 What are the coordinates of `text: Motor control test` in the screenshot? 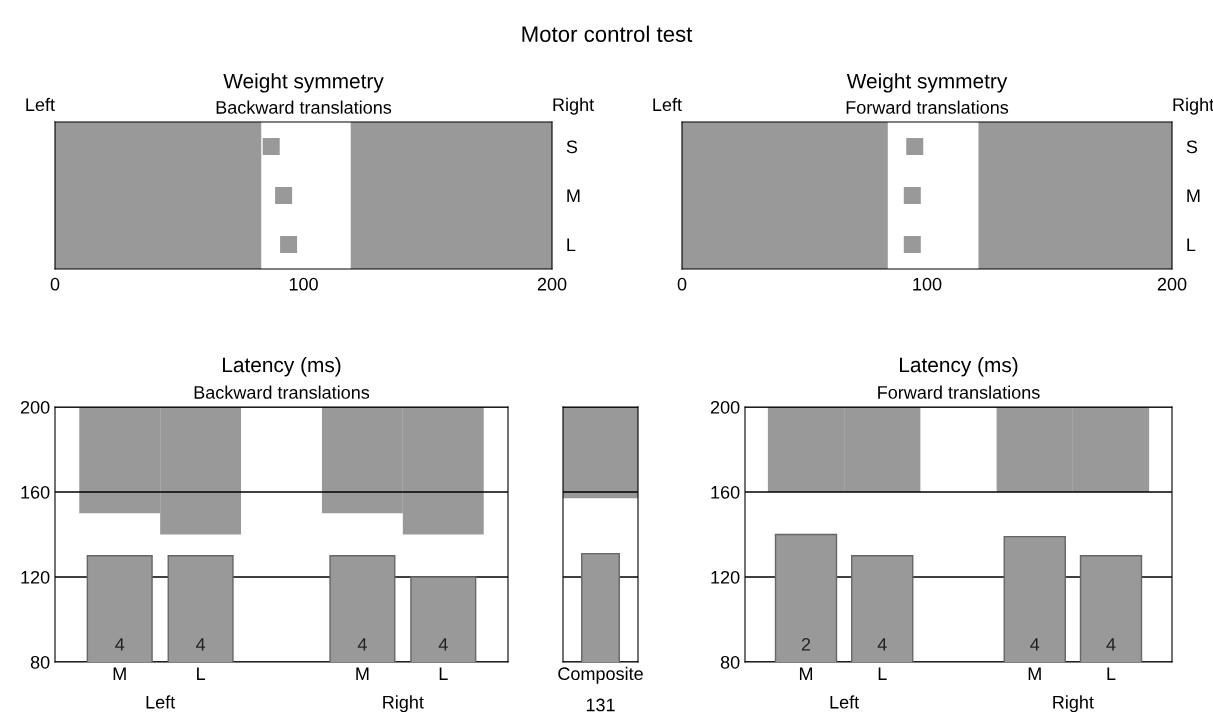 It's located at (607, 33).